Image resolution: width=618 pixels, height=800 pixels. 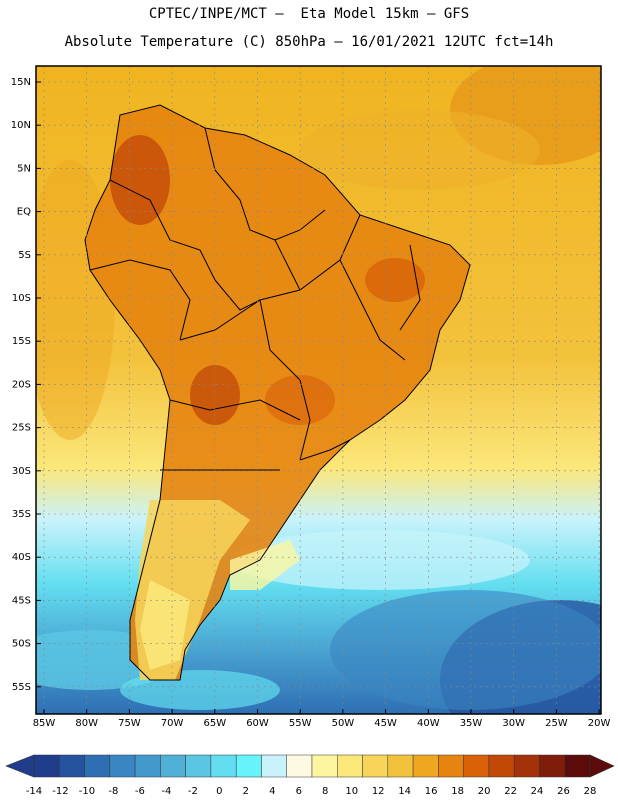 What do you see at coordinates (24, 212) in the screenshot?
I see `lat-label: EQ` at bounding box center [24, 212].